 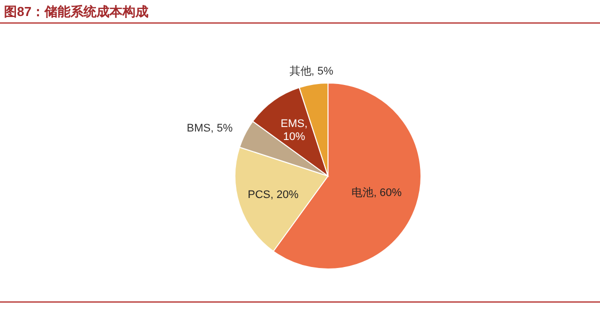 I want to click on slice-label: BMS, 5%, so click(x=209, y=128).